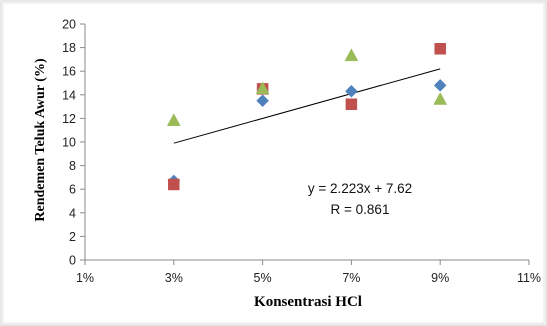 The image size is (547, 326). What do you see at coordinates (40, 140) in the screenshot?
I see `y-axis-title: Rendemen Teluk Awur (%)` at bounding box center [40, 140].